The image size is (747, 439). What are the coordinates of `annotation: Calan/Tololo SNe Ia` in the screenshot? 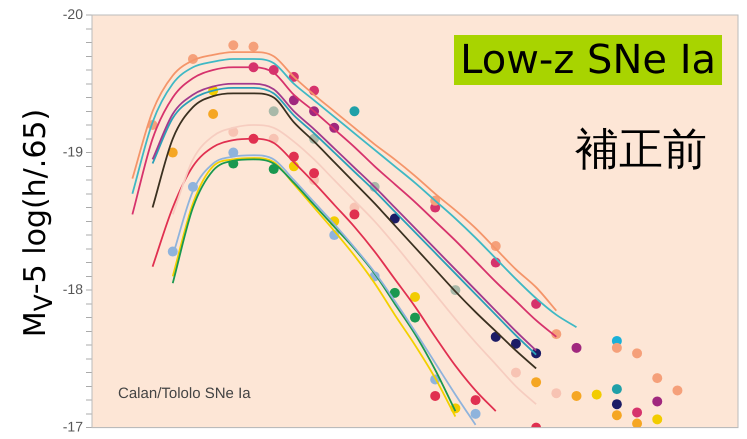 It's located at (184, 393).